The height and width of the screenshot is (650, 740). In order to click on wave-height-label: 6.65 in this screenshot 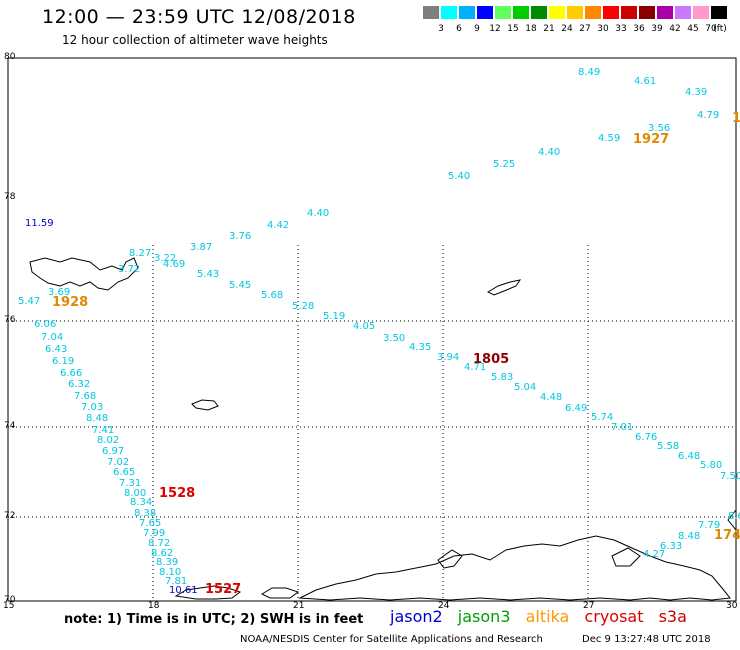, I will do `click(124, 472)`.